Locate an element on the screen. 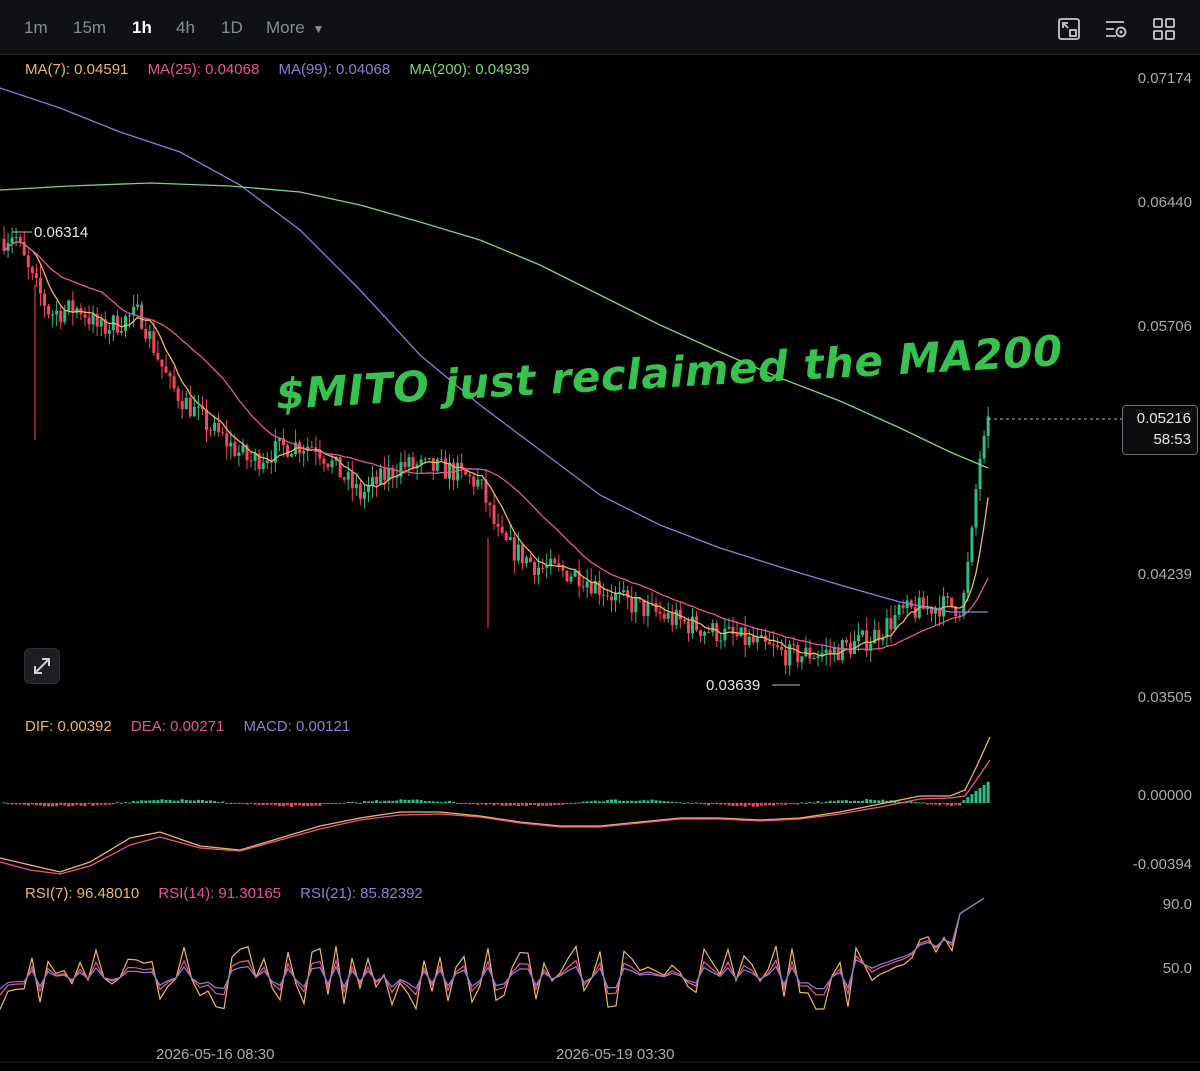 This screenshot has width=1200, height=1071. rsi14-value: RSI(14): 91.30165 is located at coordinates (219, 893).